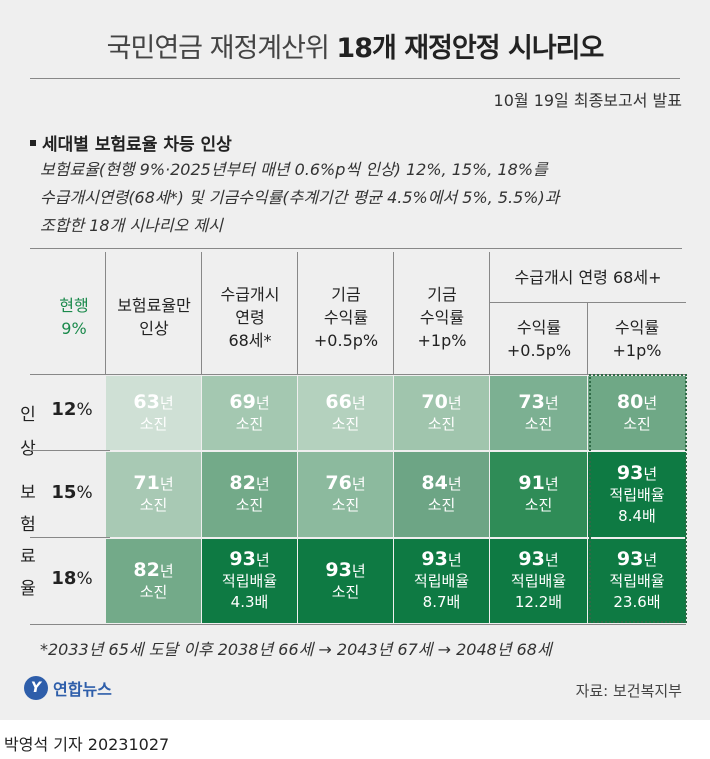  Describe the element at coordinates (64, 492) in the screenshot. I see `row-label-rate: 15` at that location.